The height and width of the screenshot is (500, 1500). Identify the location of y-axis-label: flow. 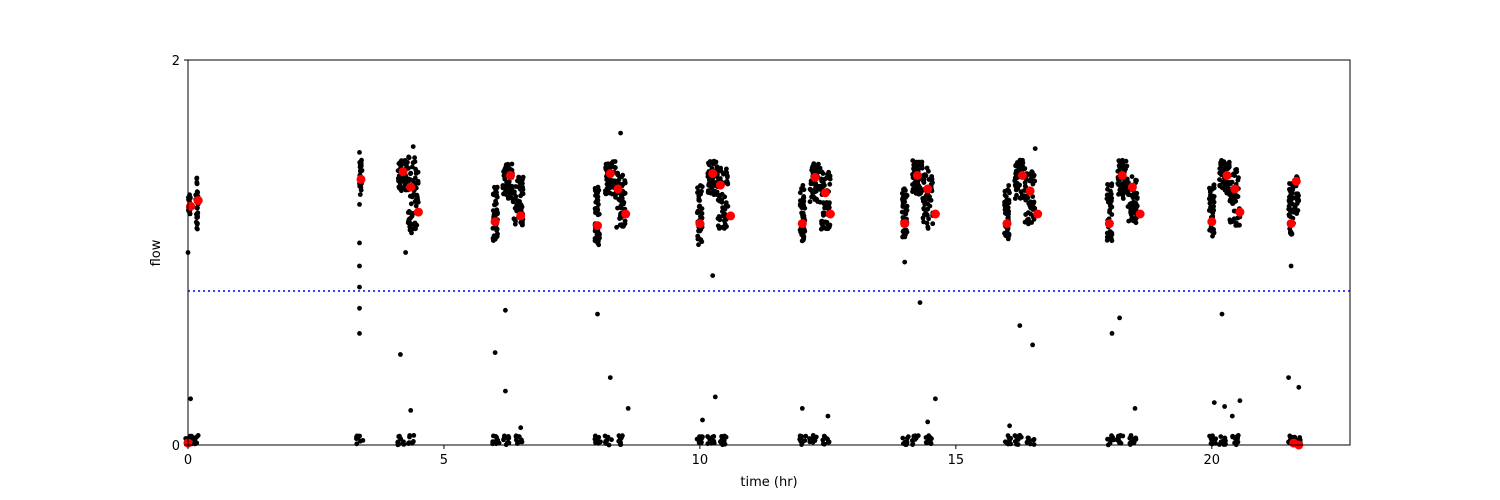
(156, 252).